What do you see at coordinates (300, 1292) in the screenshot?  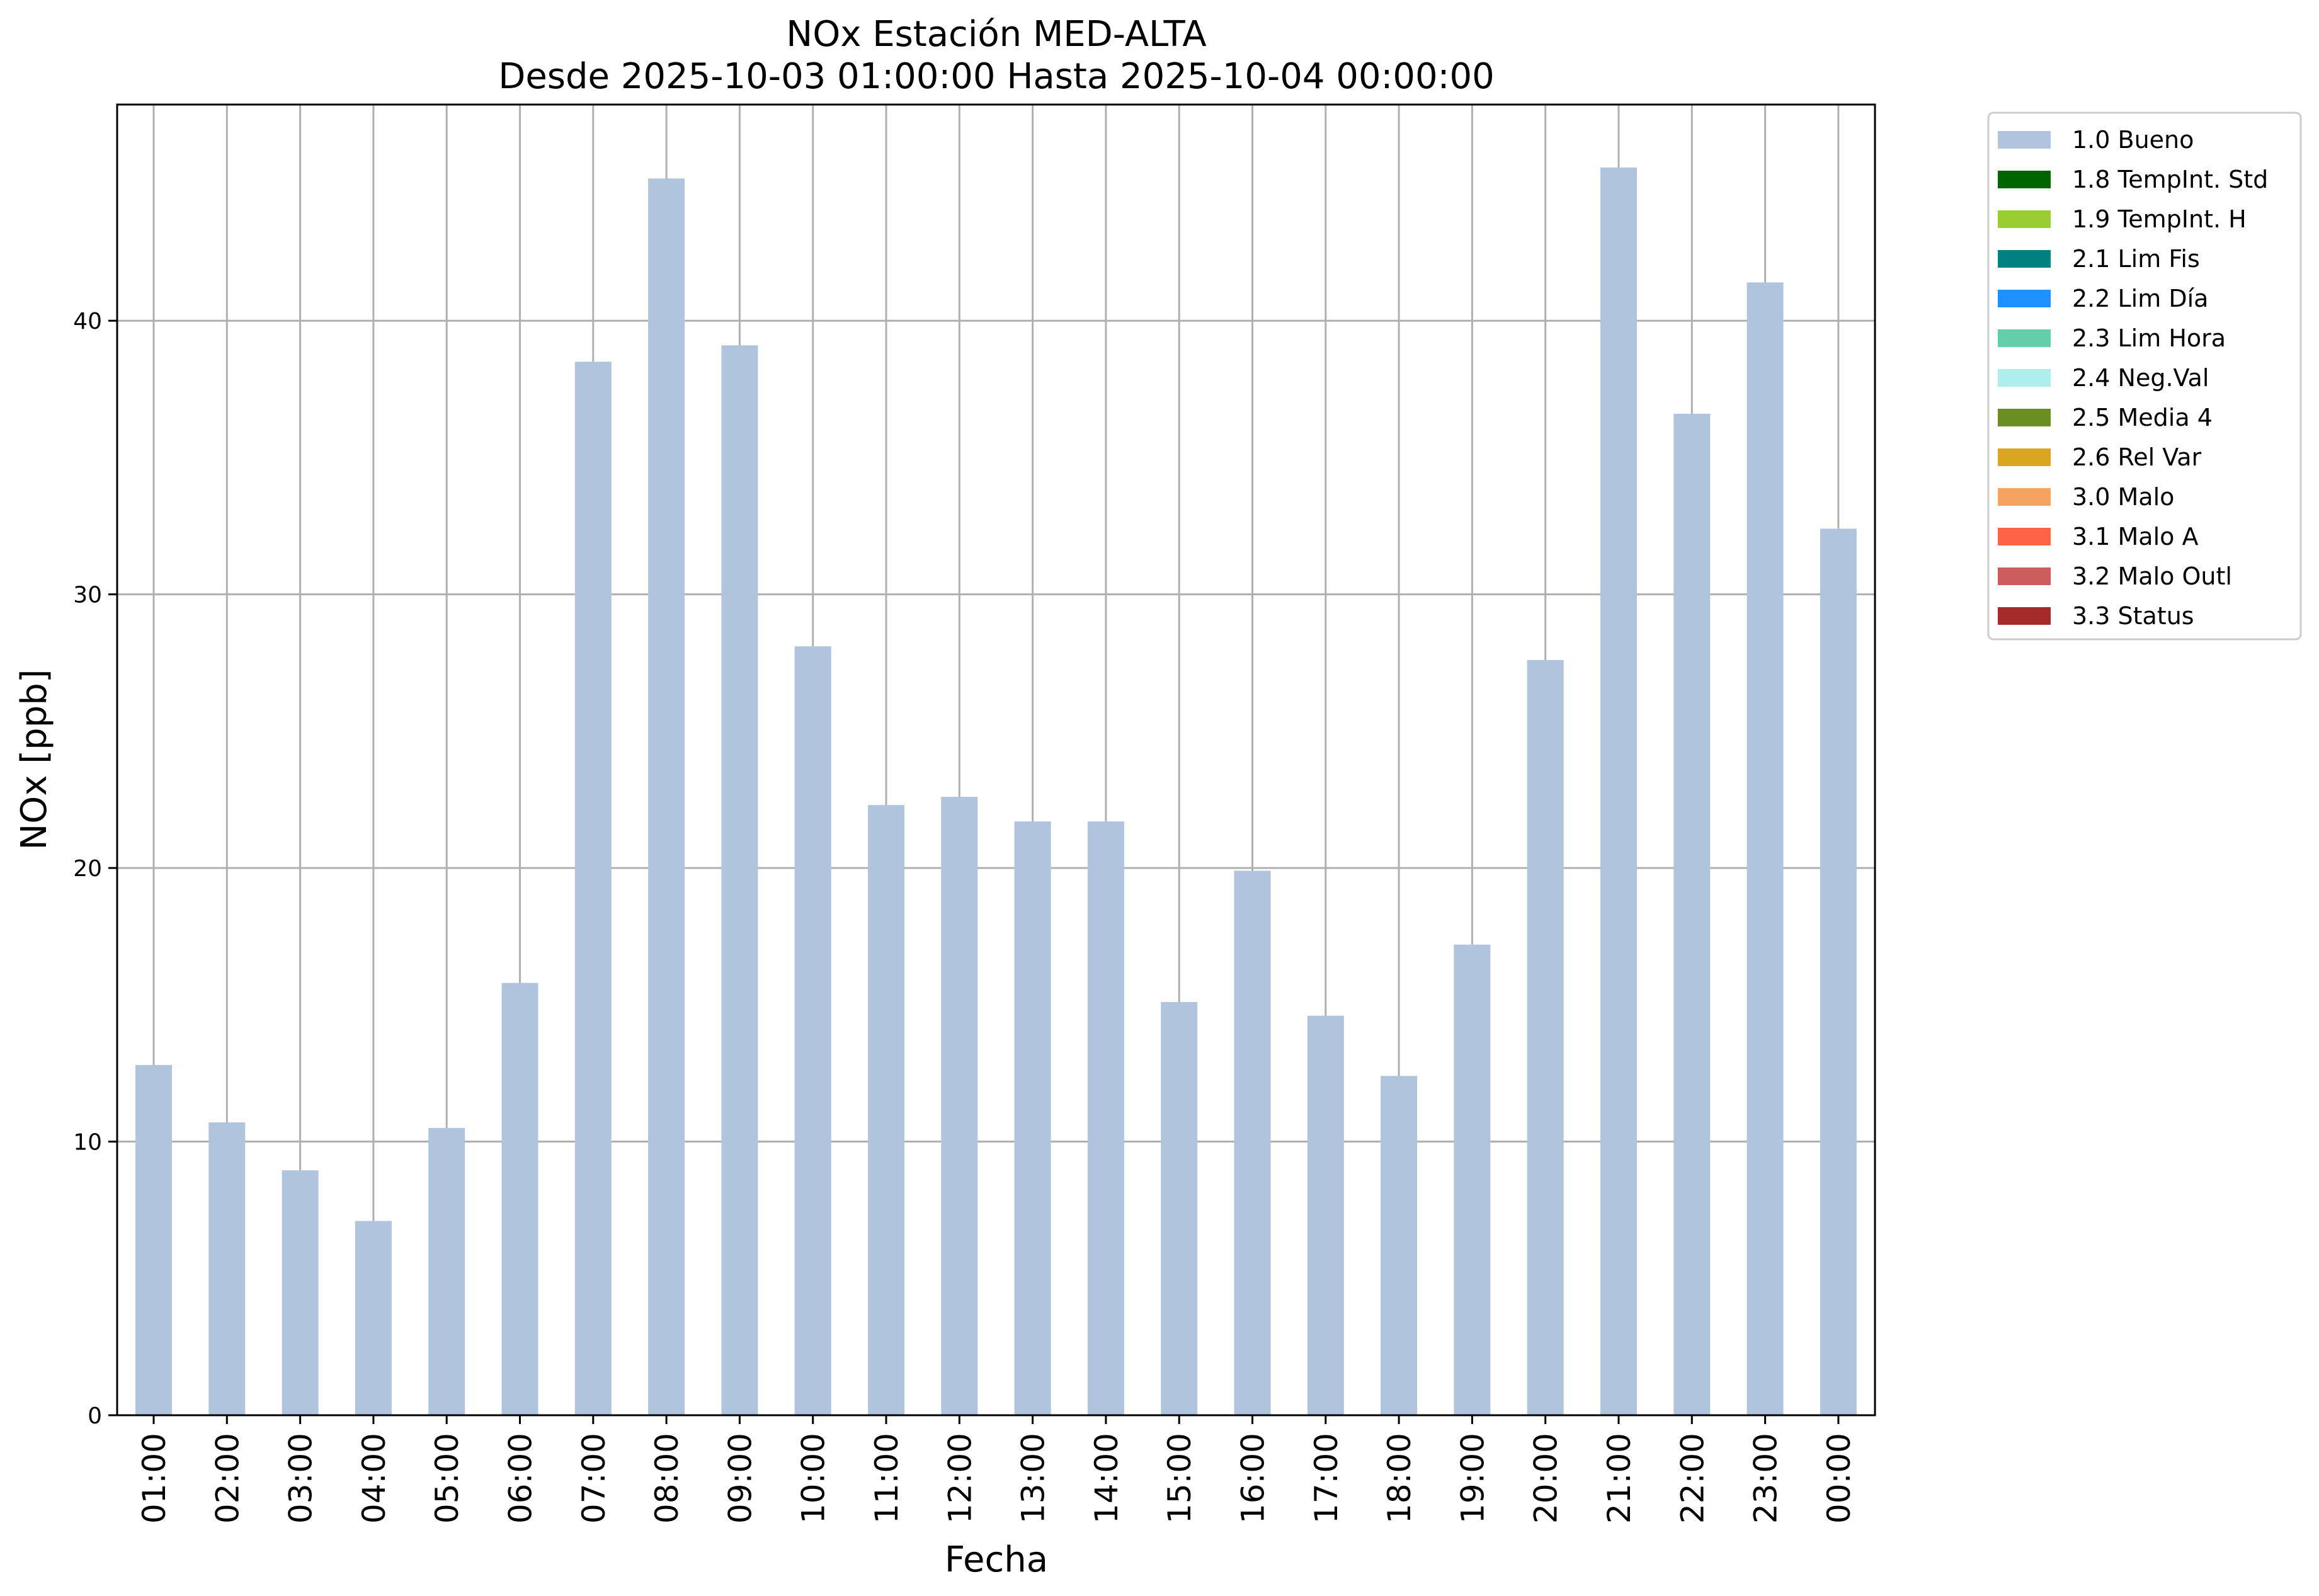 I see `bar-03:00` at bounding box center [300, 1292].